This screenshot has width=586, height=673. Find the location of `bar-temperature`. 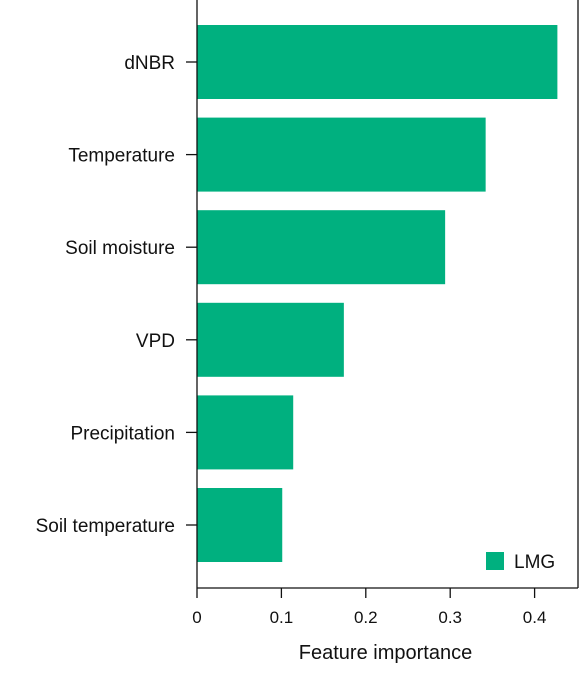

bar-temperature is located at coordinates (341, 154).